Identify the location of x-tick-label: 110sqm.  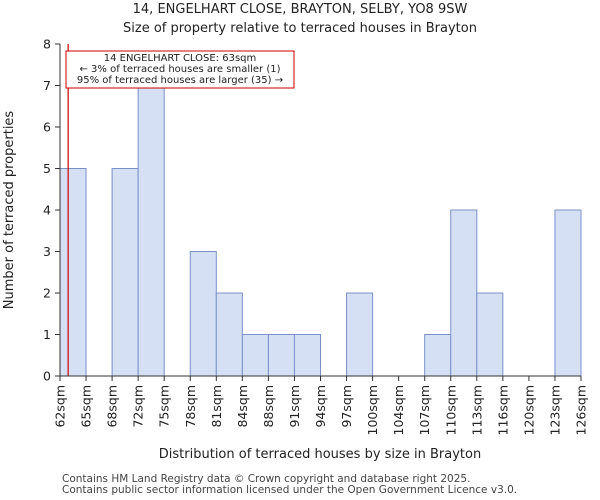
(450, 410).